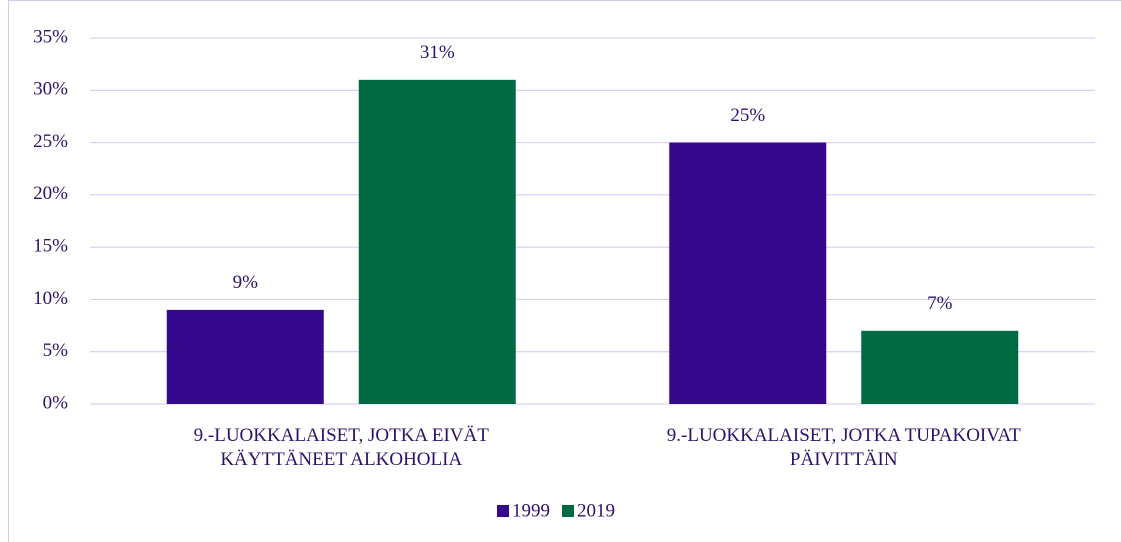 The width and height of the screenshot is (1121, 542). Describe the element at coordinates (50, 193) in the screenshot. I see `y-tick-label: 20%` at that location.